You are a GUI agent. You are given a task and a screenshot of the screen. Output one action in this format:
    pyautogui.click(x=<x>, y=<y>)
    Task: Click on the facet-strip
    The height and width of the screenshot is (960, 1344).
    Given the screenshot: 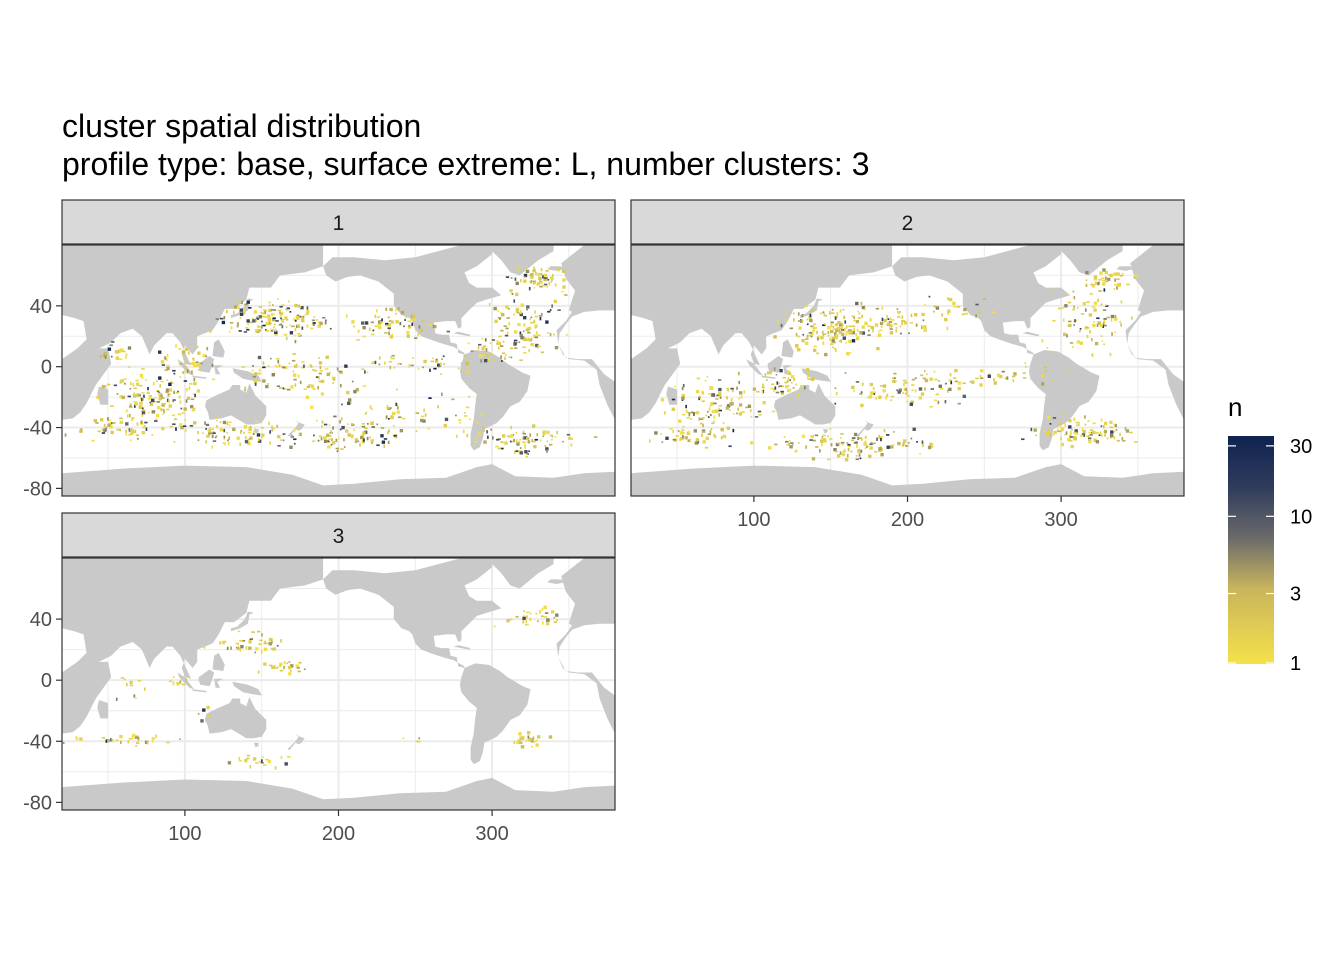 What is the action you would take?
    pyautogui.click(x=338, y=535)
    